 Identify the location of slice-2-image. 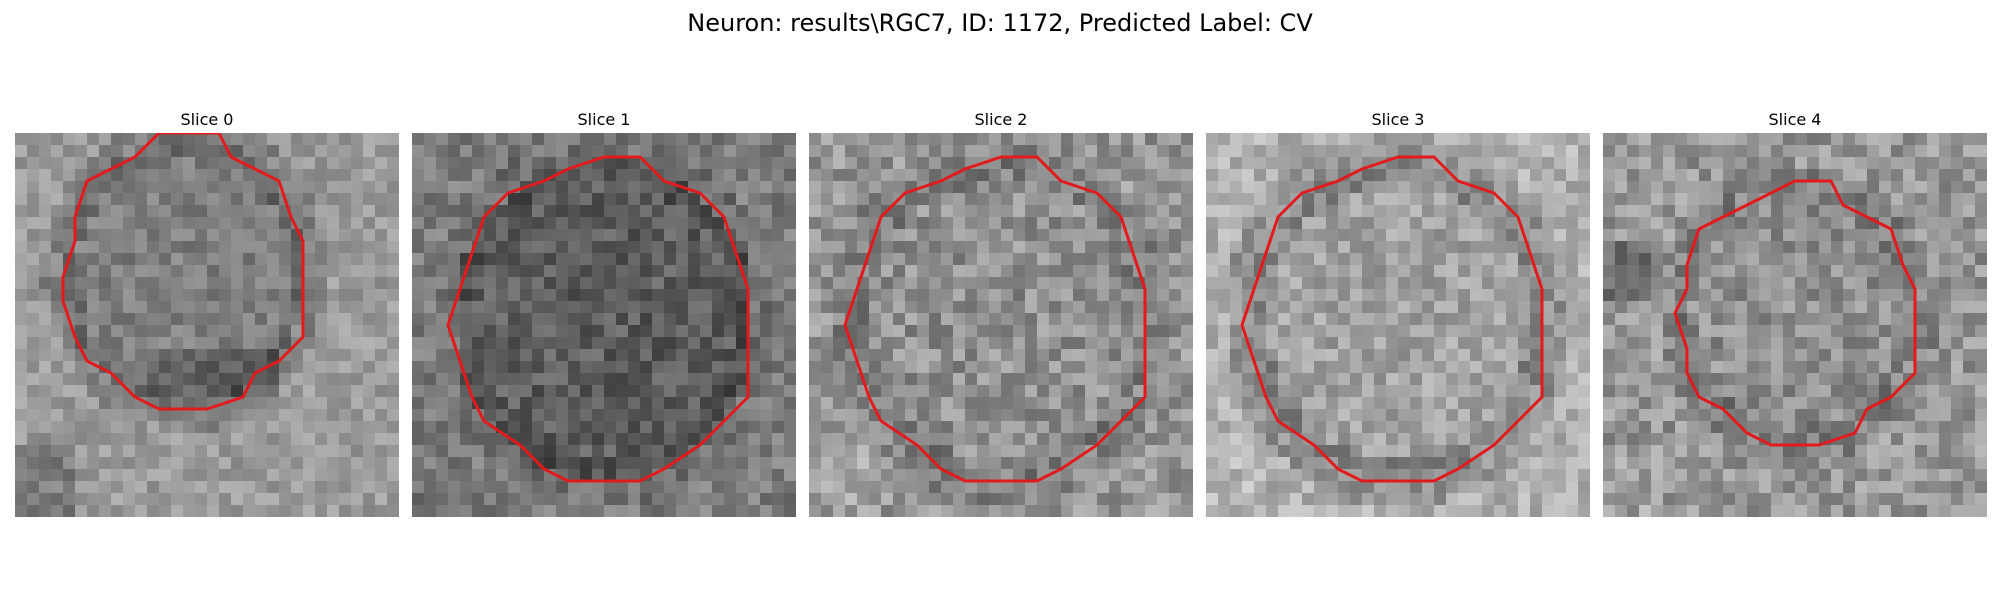
(1001, 325).